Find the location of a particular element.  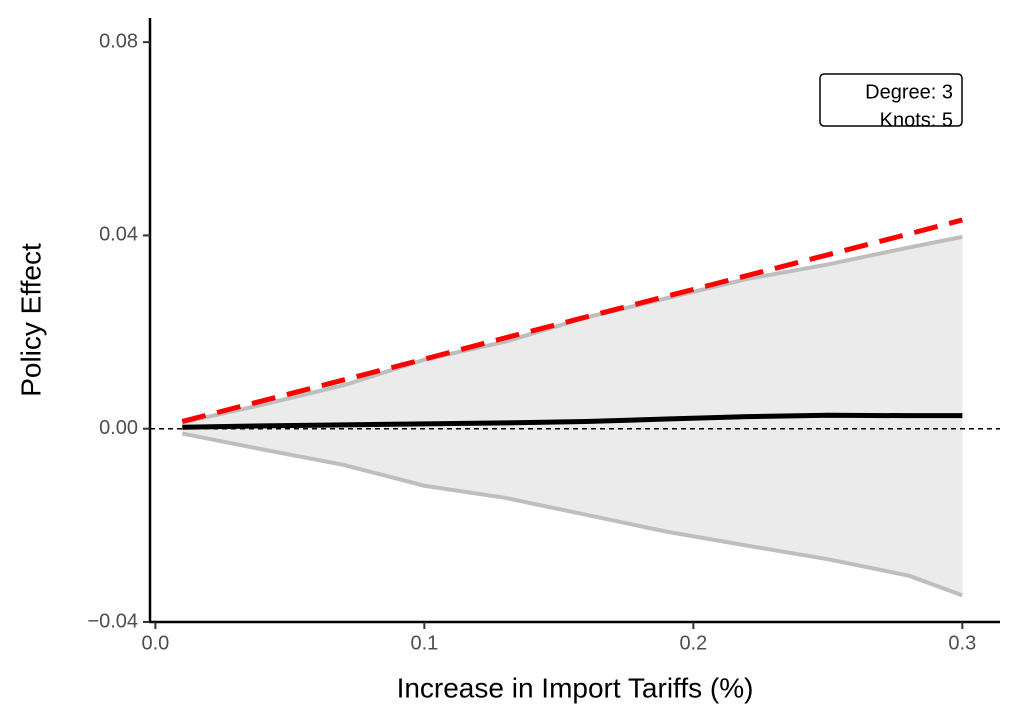

annotation: Knots: 5 is located at coordinates (916, 120).